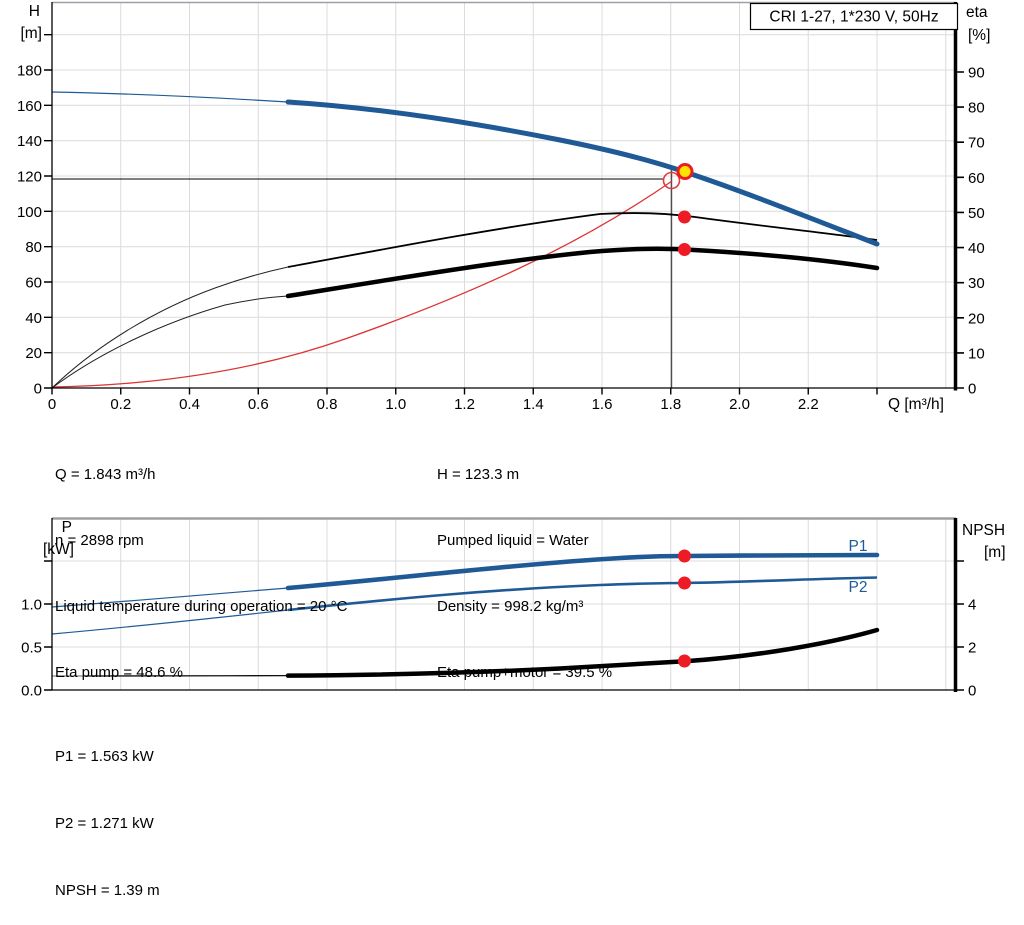  Describe the element at coordinates (972, 389) in the screenshot. I see `eta-tick-label: 0` at that location.